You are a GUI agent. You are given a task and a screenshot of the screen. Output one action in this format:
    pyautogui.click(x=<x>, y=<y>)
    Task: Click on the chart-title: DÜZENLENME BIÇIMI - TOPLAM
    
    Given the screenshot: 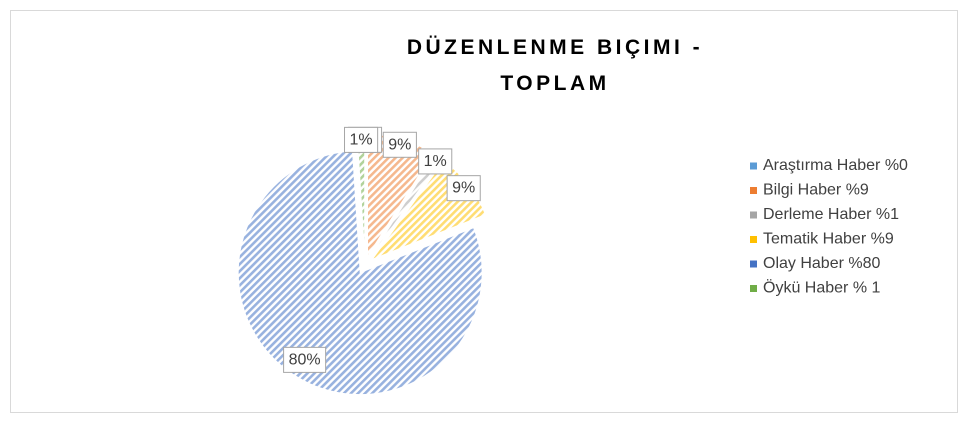 What is the action you would take?
    pyautogui.click(x=555, y=65)
    